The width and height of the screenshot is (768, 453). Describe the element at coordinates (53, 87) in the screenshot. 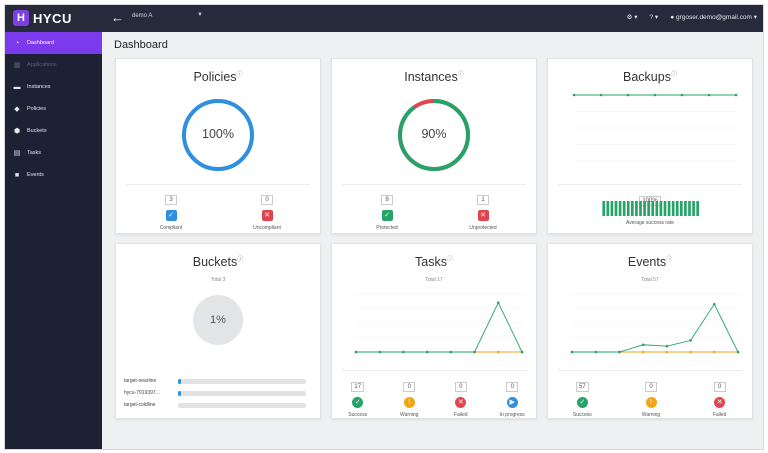

I see `sidebar-item-instances: ▬ Instances` at that location.